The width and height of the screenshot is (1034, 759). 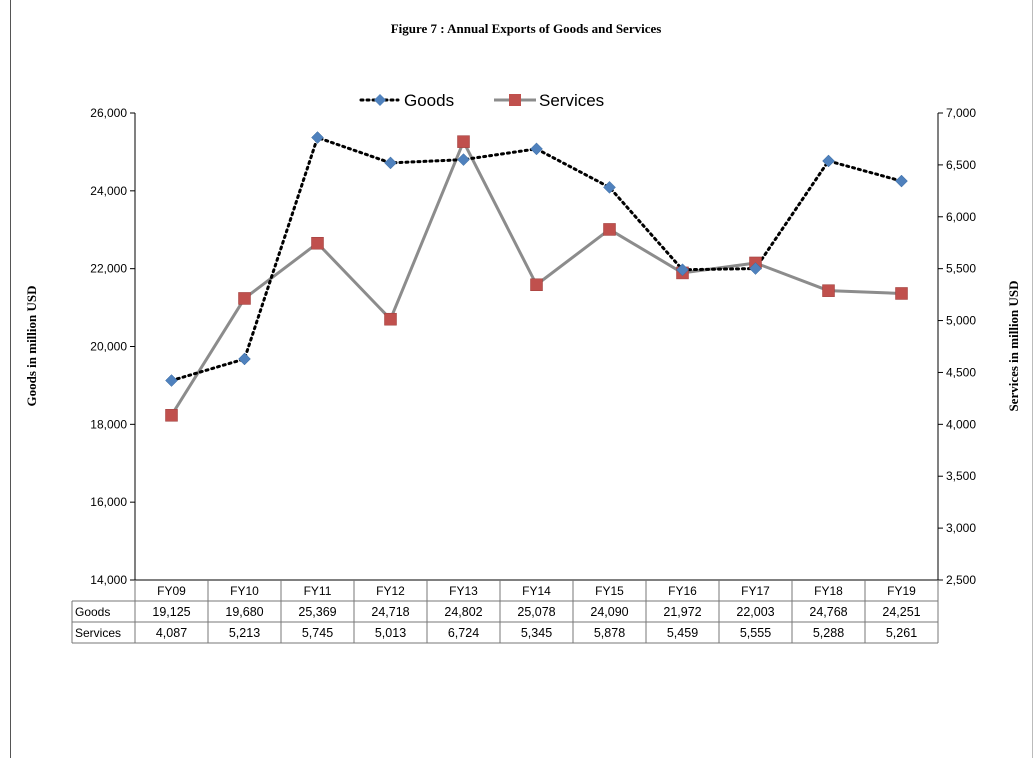 What do you see at coordinates (108, 347) in the screenshot?
I see `y-tick-label: 20,000` at bounding box center [108, 347].